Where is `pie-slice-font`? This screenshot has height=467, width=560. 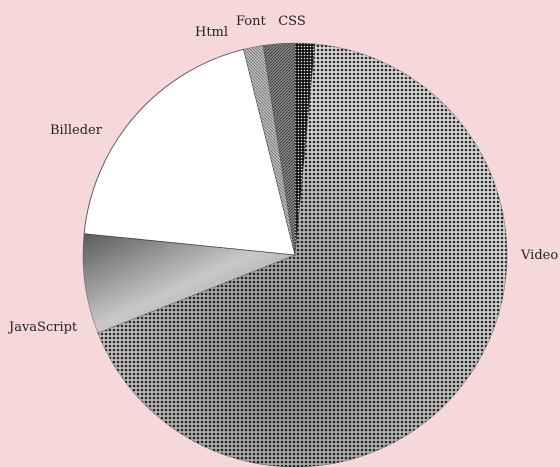
pie-slice-font is located at coordinates (279, 149).